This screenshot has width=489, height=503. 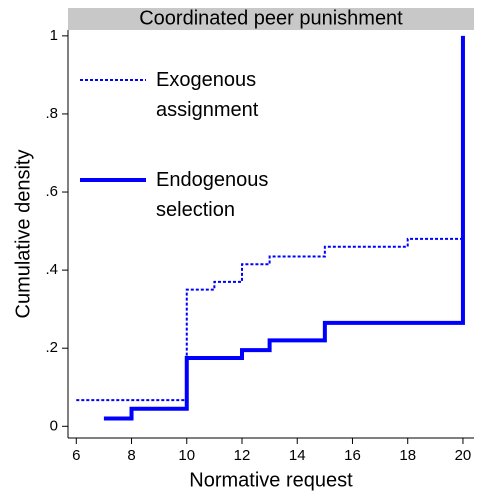 I want to click on y-axis-label: Cumulative density, so click(x=23, y=234).